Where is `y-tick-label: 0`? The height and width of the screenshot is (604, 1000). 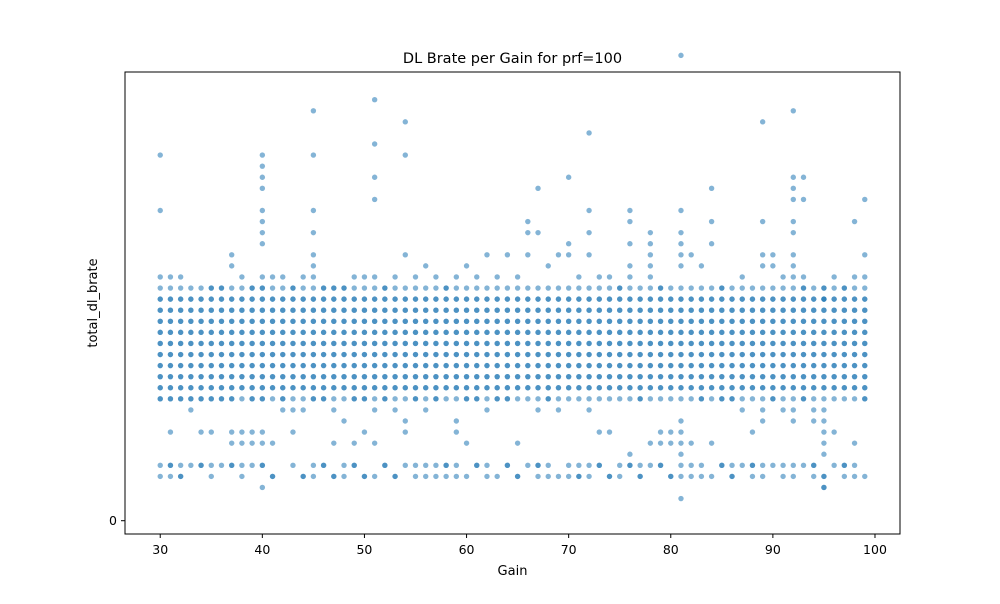
y-tick-label: 0 is located at coordinates (113, 520).